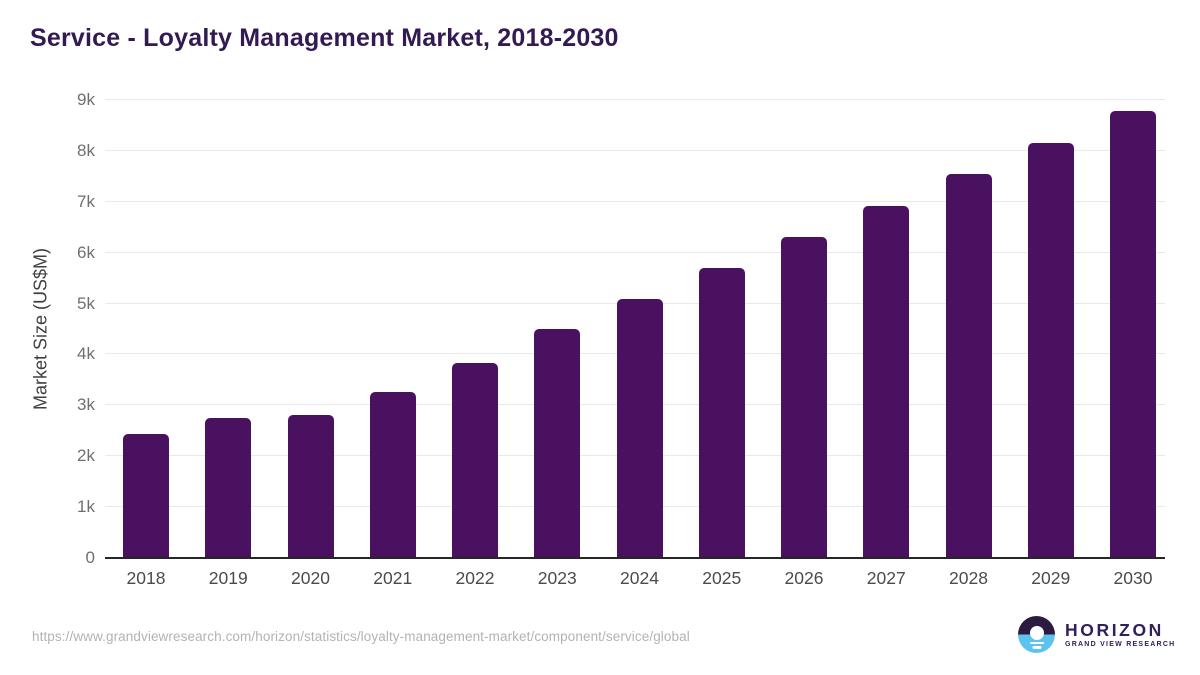  Describe the element at coordinates (86, 507) in the screenshot. I see `y-tick-label: 1k` at that location.